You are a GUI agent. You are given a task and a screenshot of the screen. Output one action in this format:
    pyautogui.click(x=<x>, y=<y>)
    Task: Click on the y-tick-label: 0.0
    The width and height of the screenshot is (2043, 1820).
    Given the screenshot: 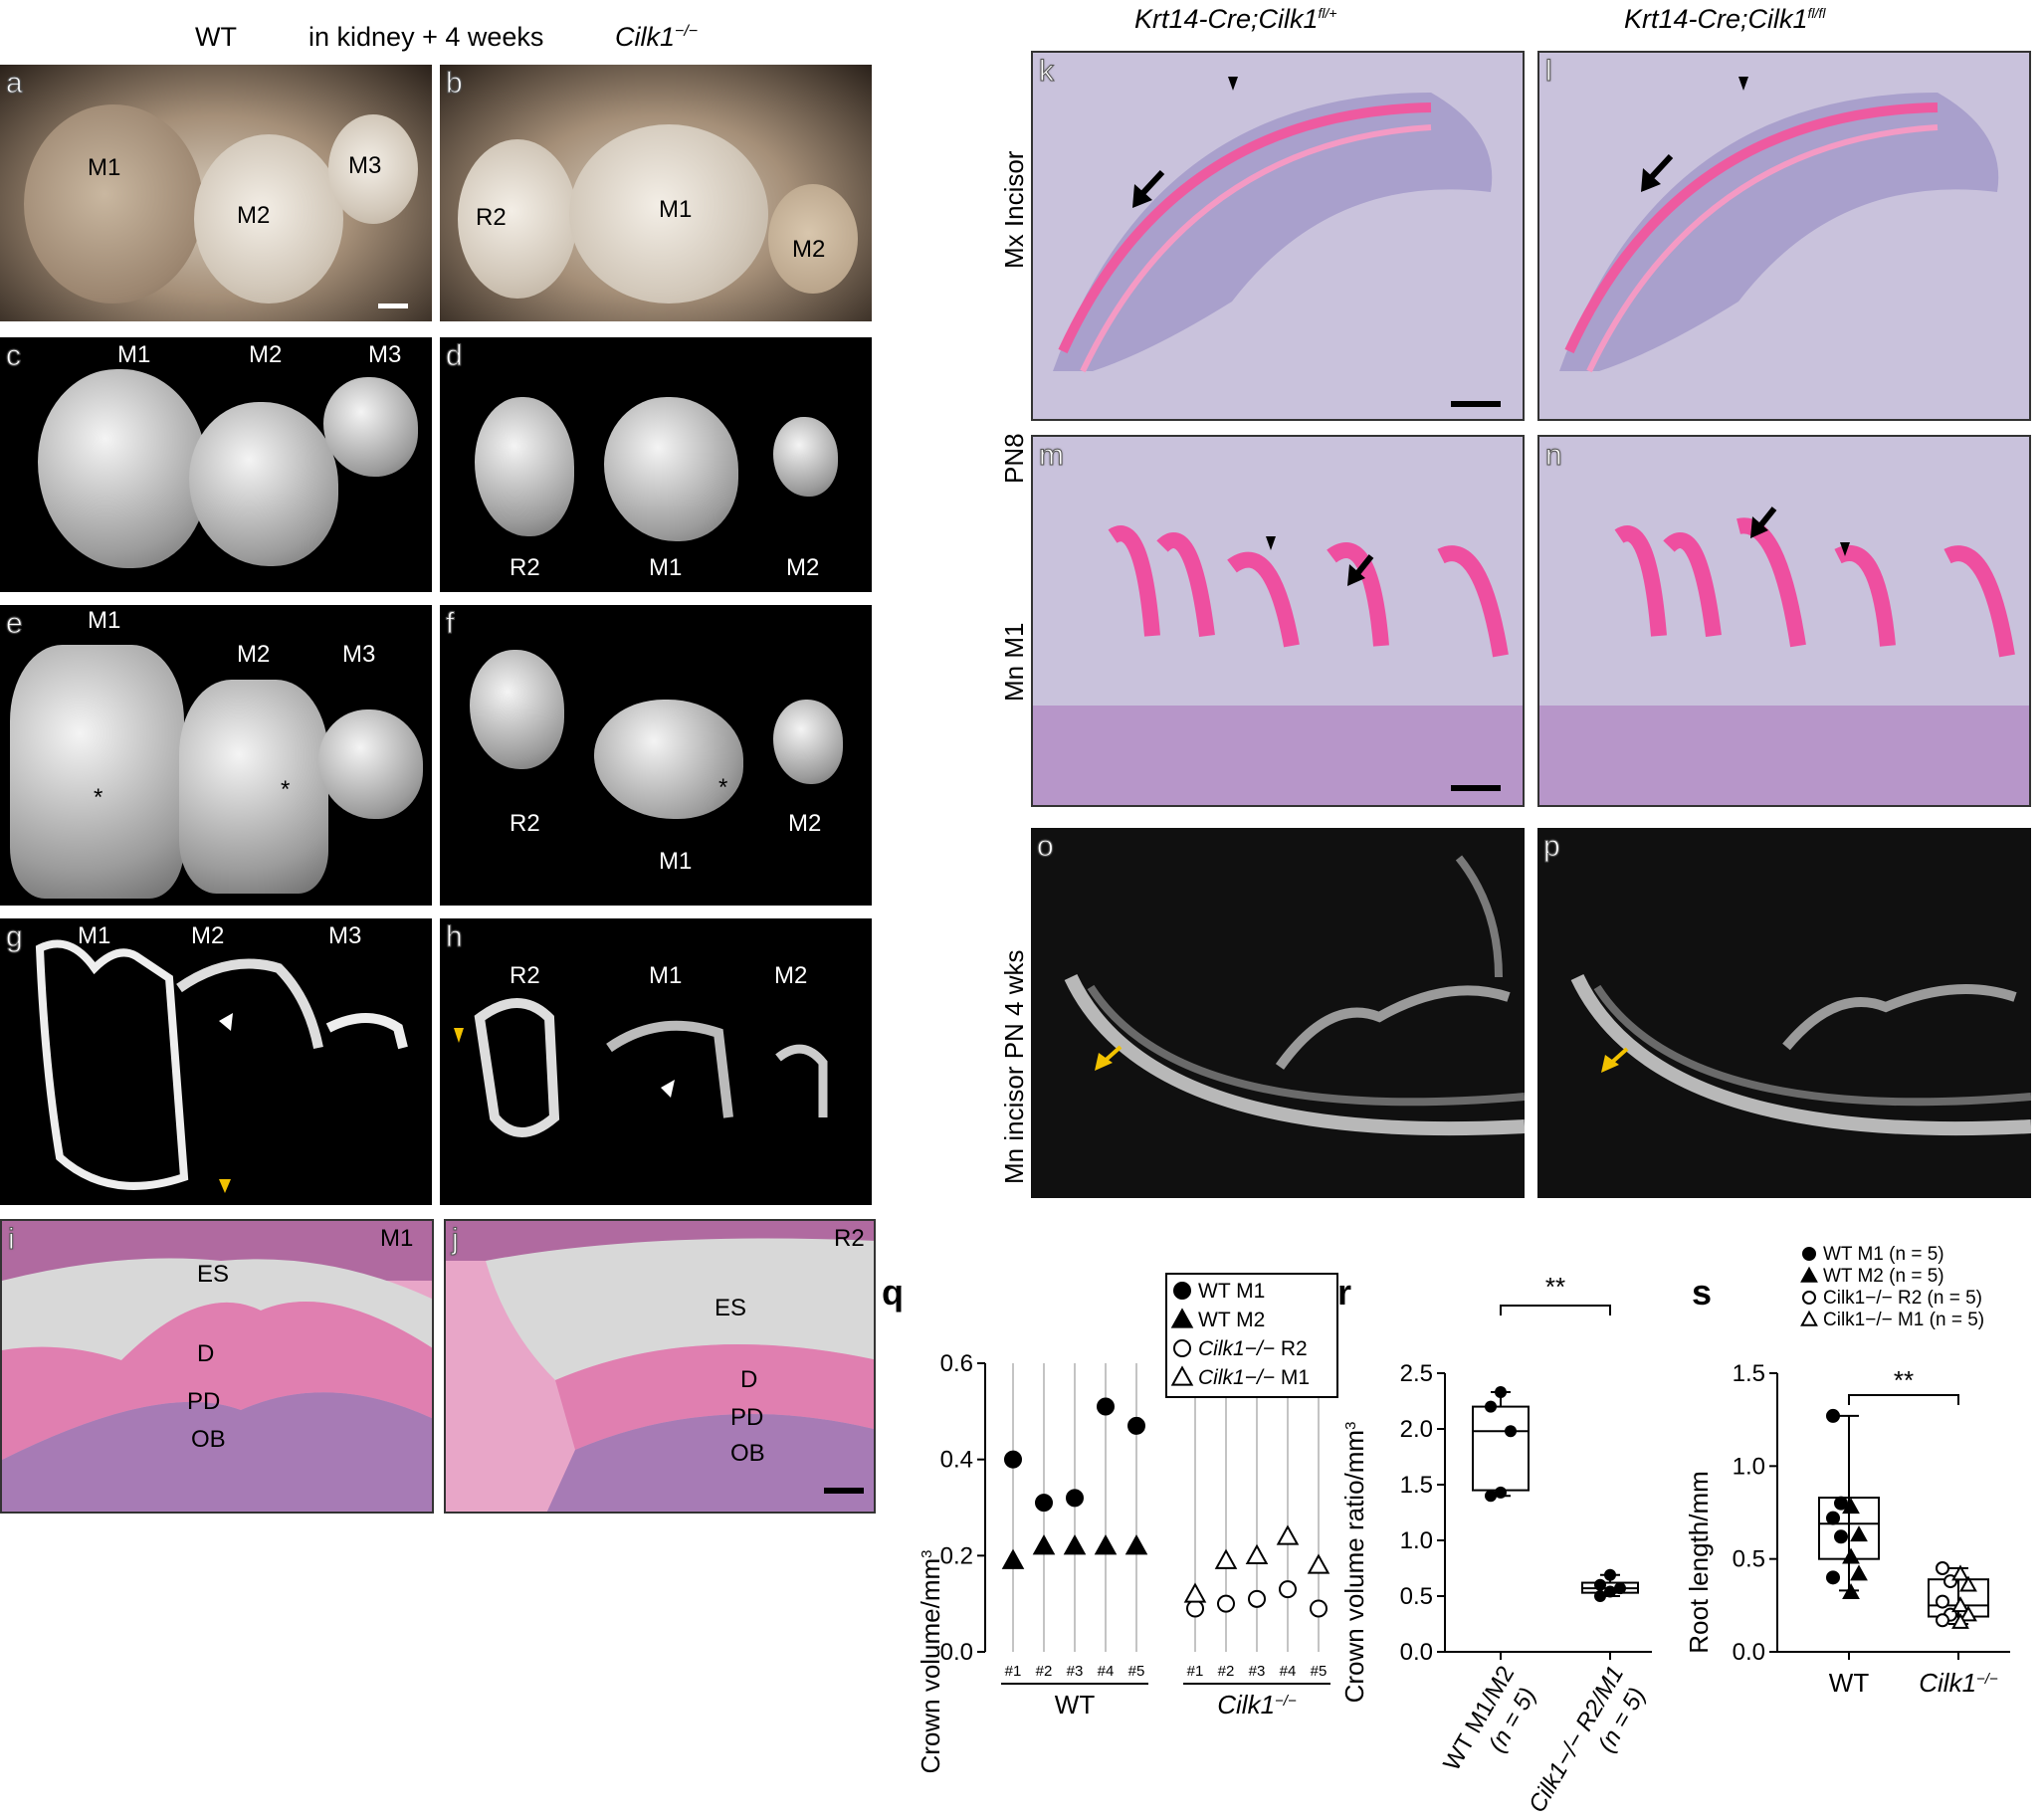 What is the action you would take?
    pyautogui.click(x=956, y=1652)
    